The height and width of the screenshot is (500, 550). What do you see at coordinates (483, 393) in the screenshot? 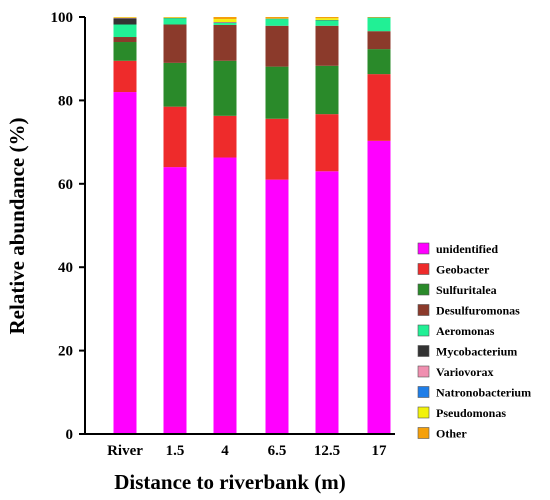
I see `legend-label-natronobacterium: Natronobacterium` at bounding box center [483, 393].